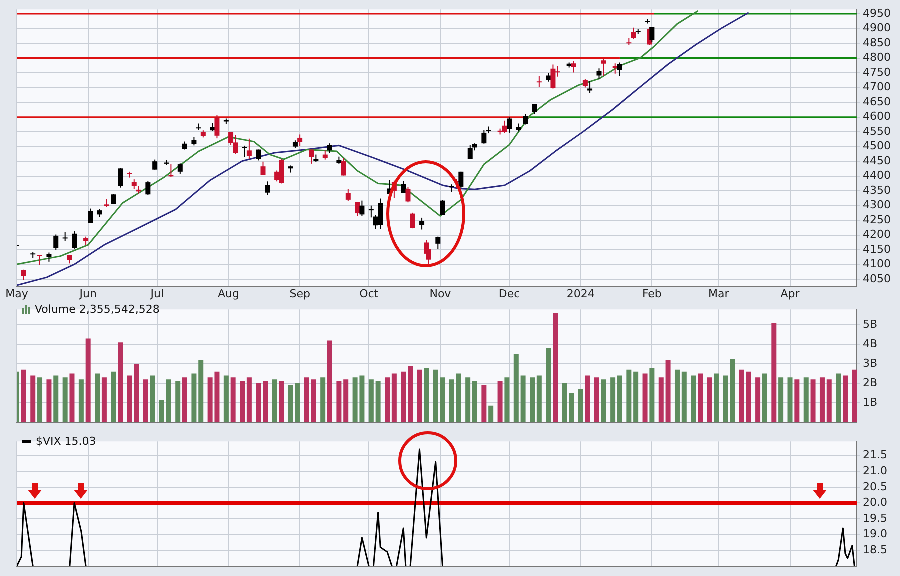 This screenshot has width=900, height=576. I want to click on y-tick-label: 4400, so click(877, 175).